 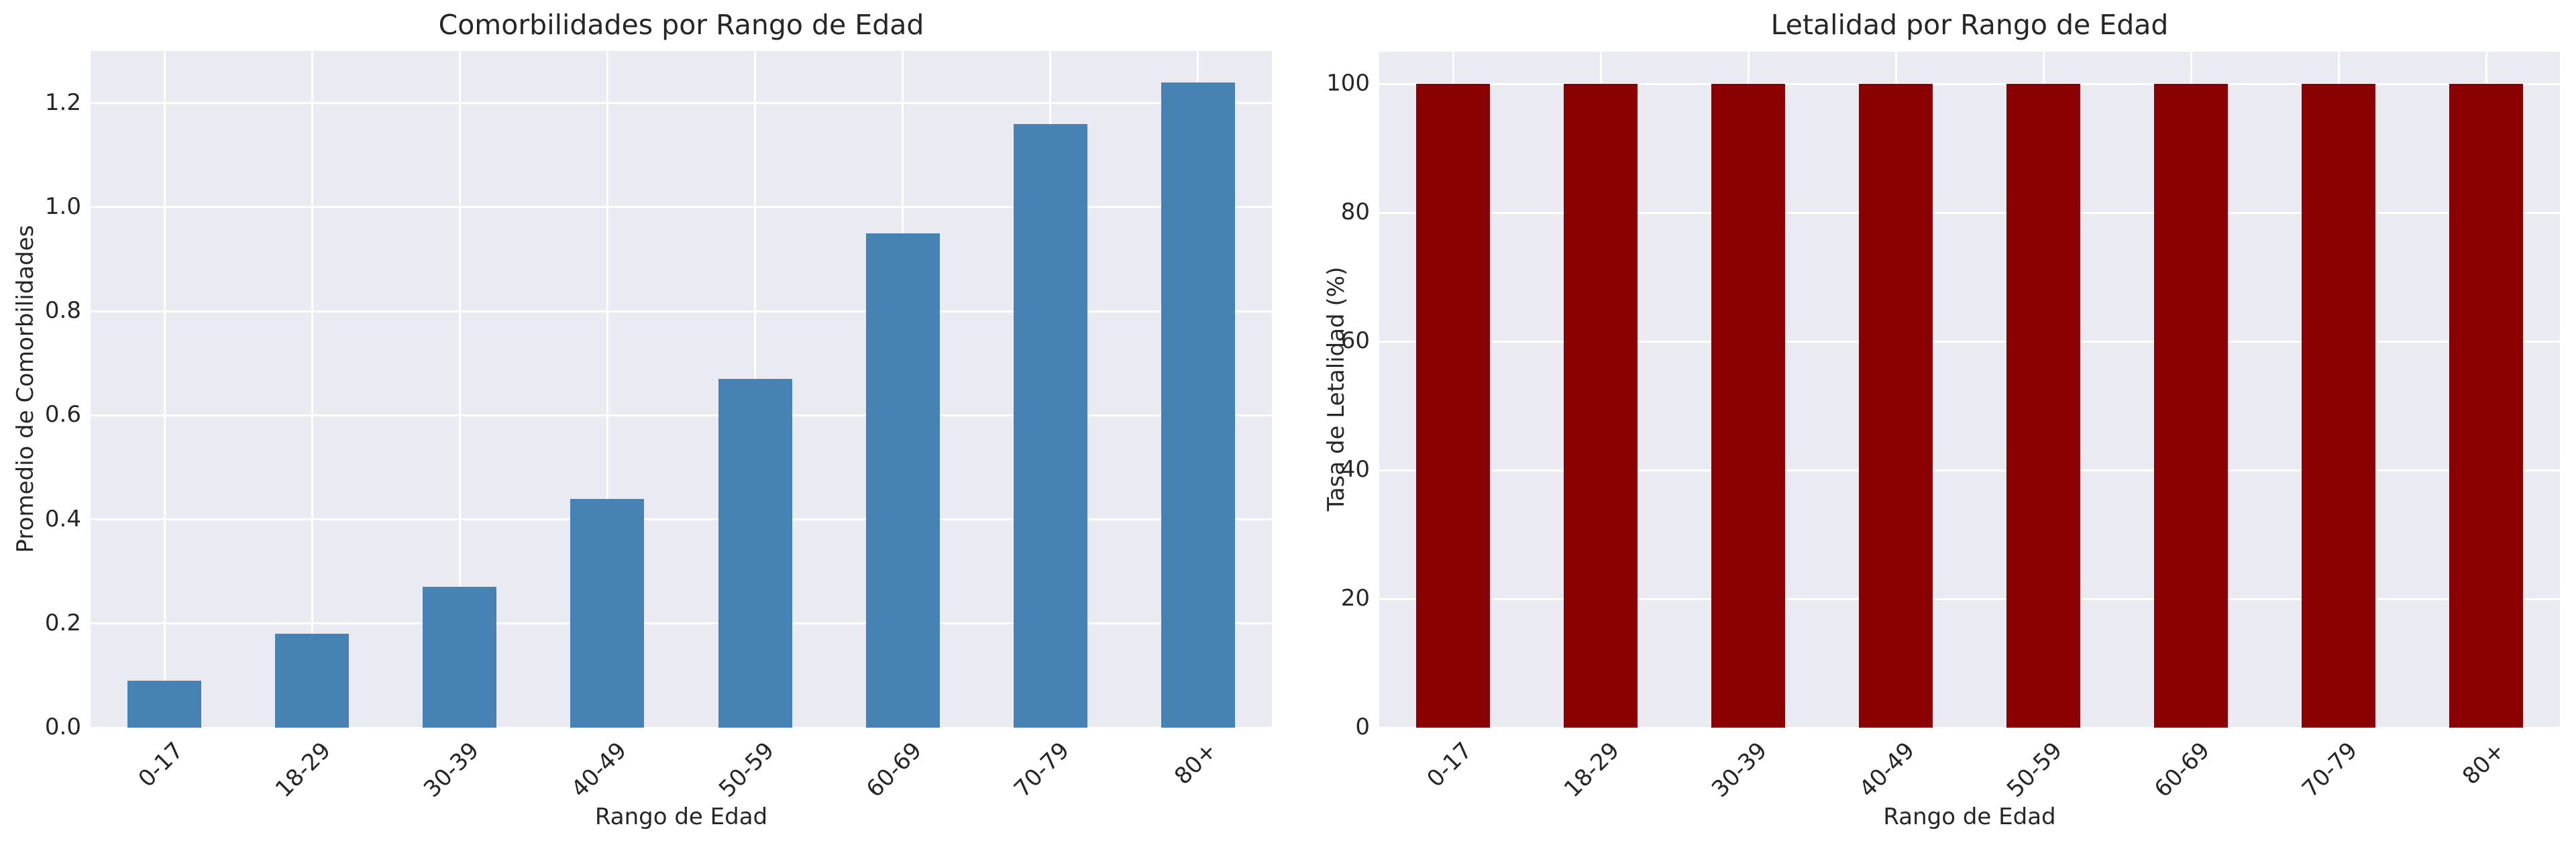 I want to click on y-tick-label: 20, so click(x=1355, y=598).